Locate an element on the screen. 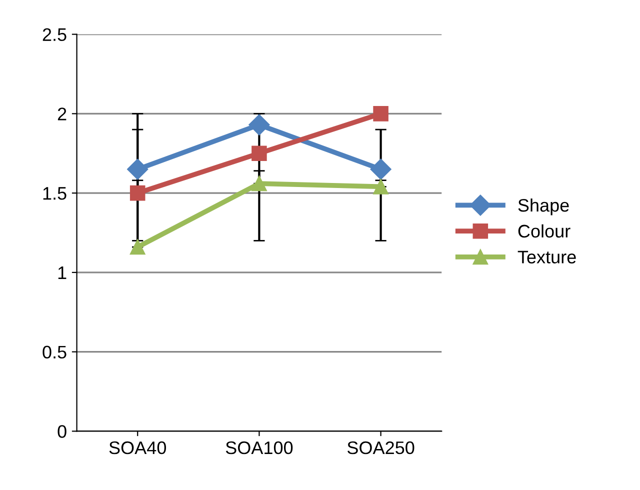  y-tick-label: 1 is located at coordinates (62, 272).